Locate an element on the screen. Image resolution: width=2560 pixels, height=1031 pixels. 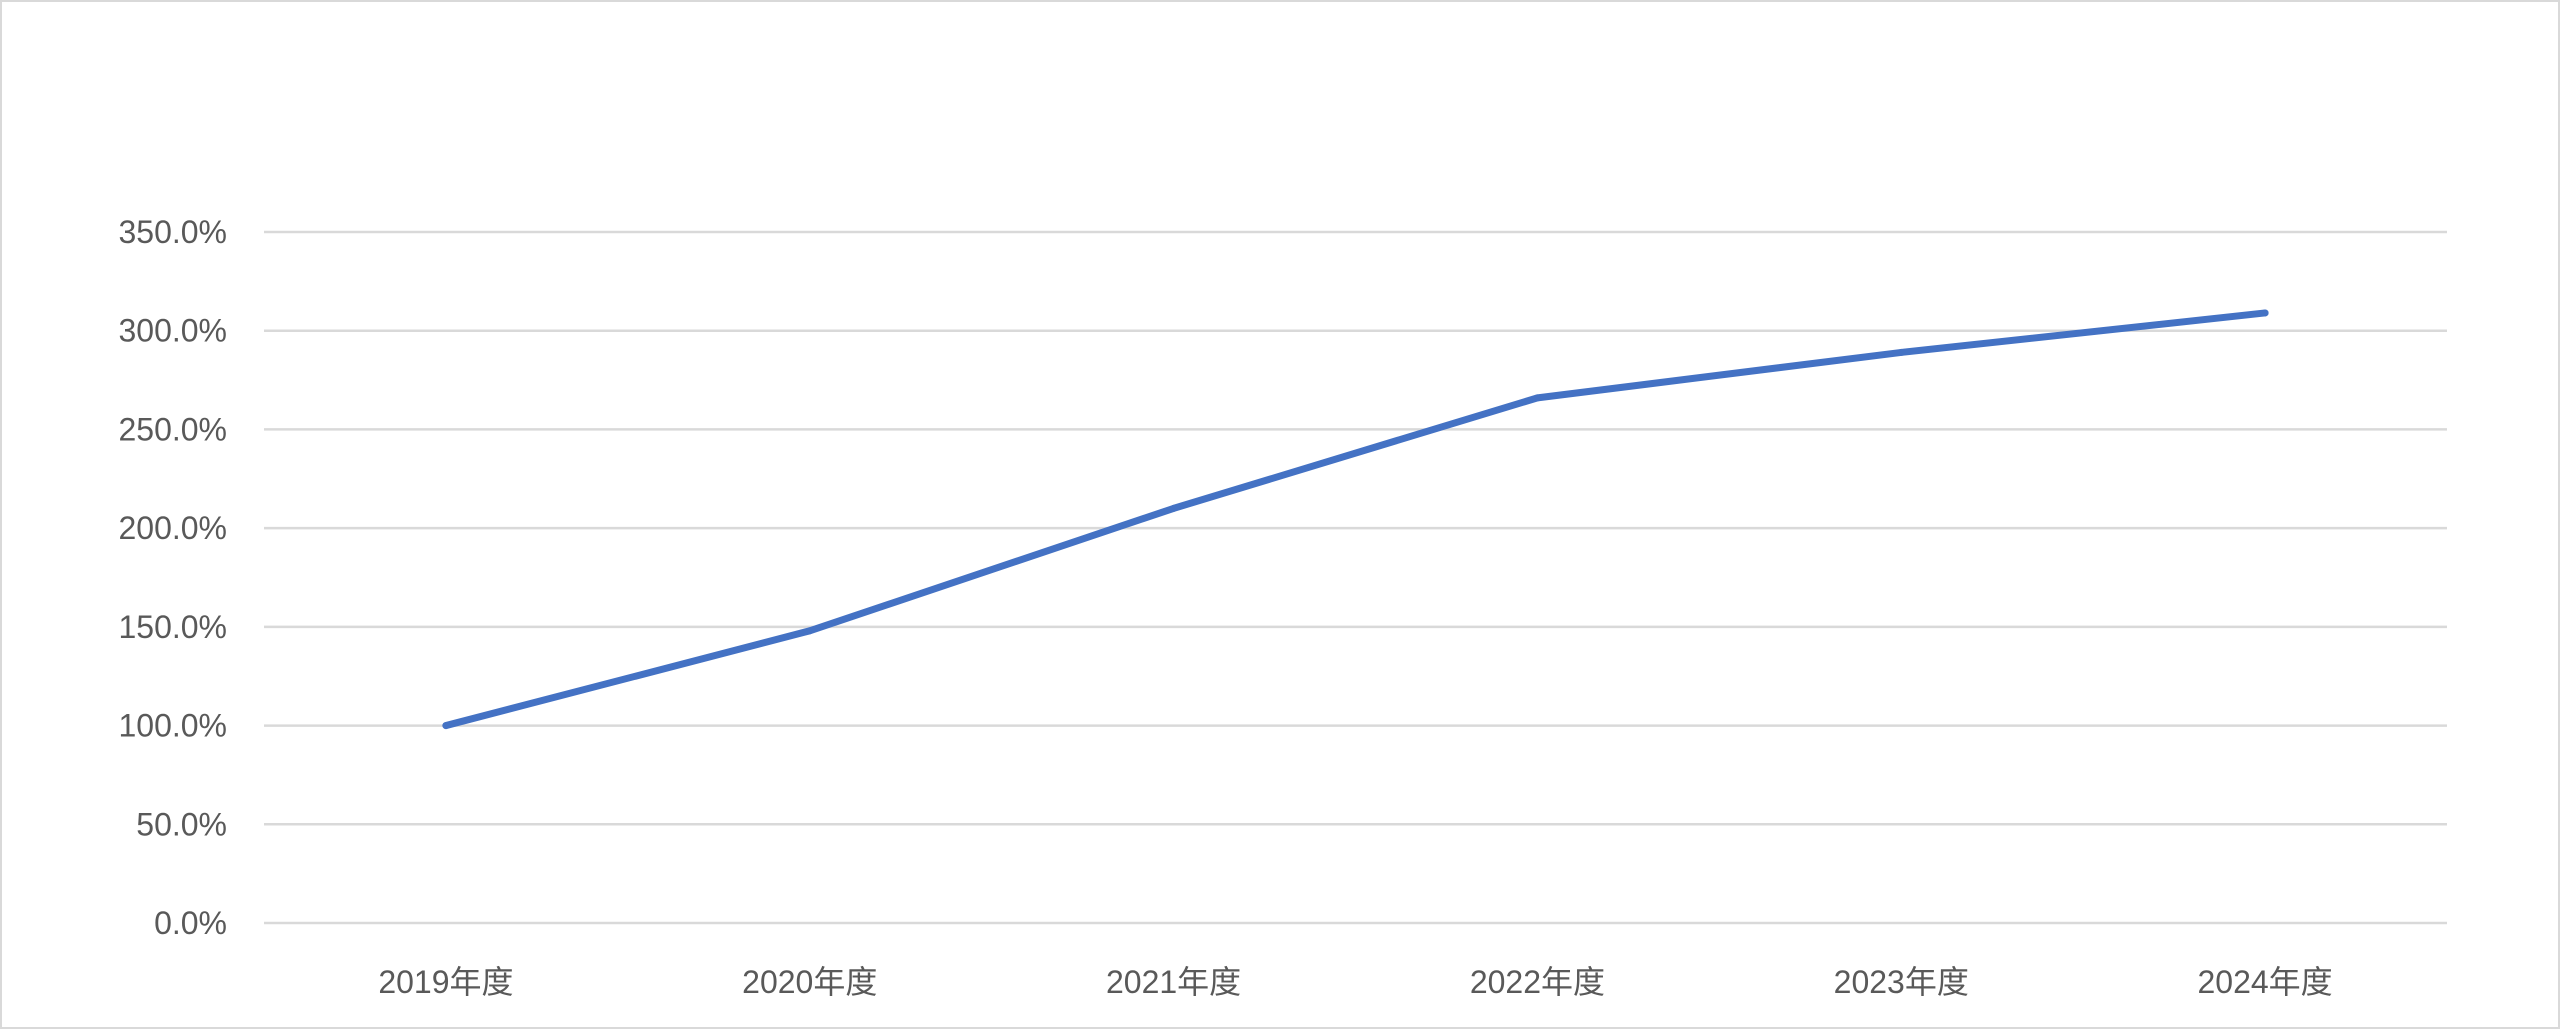
y-tick-label: 350.0% is located at coordinates (172, 232).